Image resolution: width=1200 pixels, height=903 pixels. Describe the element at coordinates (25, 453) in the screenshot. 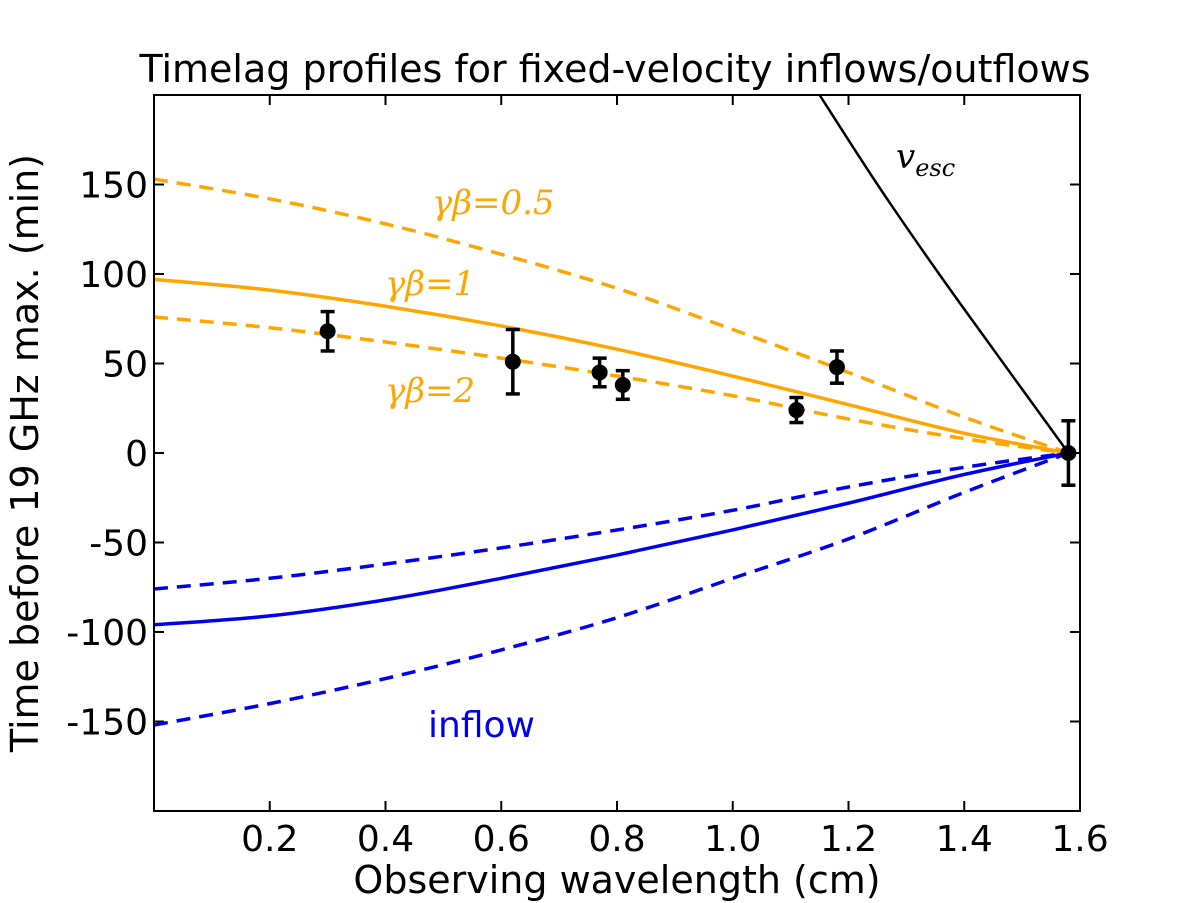

I see `y-axis-label: Time before 19 GHz max. (min)` at that location.